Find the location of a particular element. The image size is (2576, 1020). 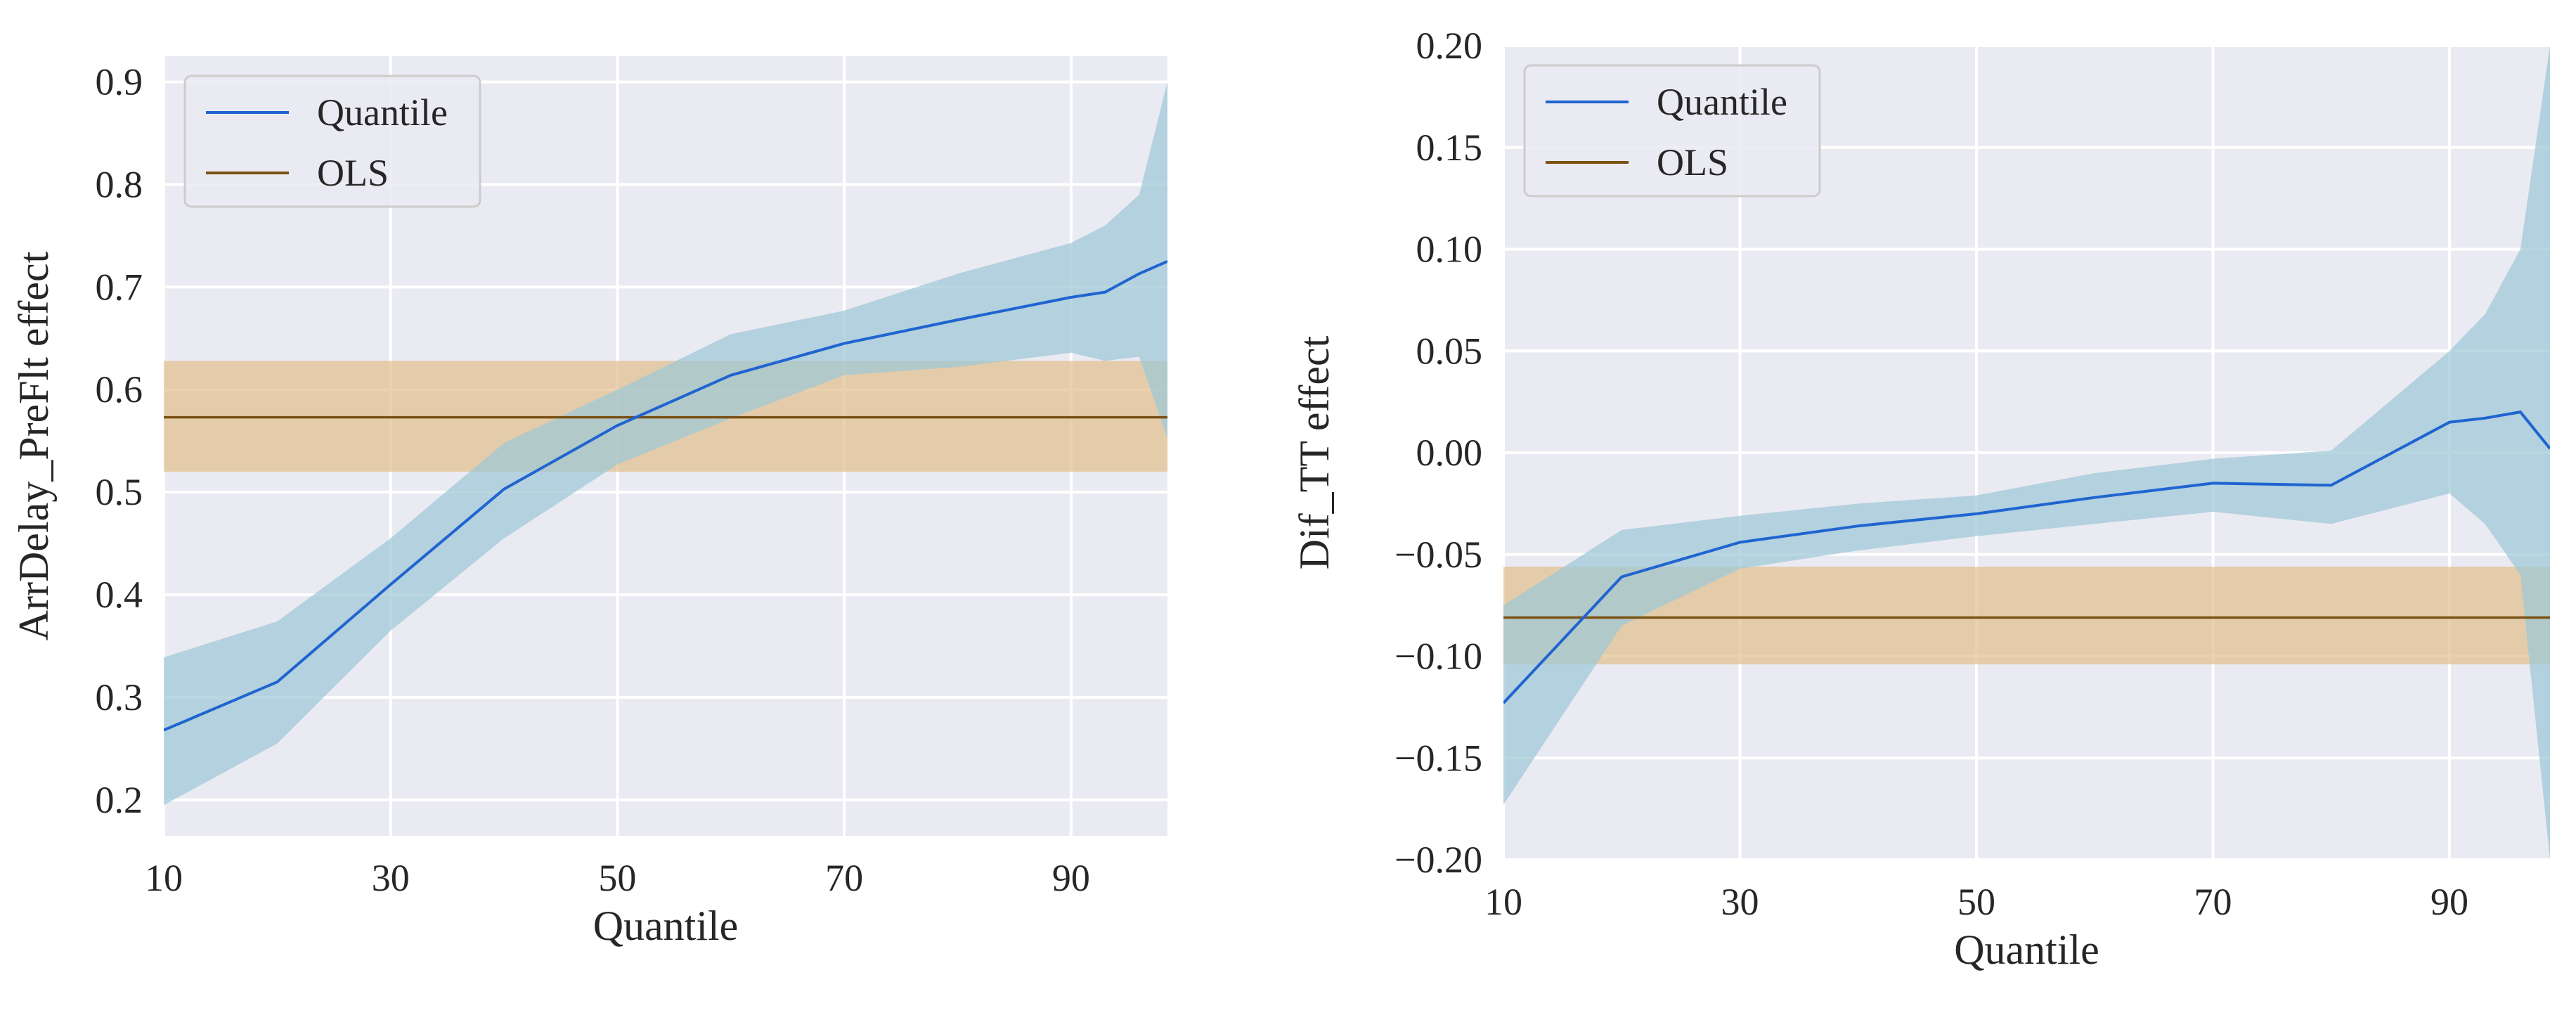

quantile-line is located at coordinates (2027, 557).